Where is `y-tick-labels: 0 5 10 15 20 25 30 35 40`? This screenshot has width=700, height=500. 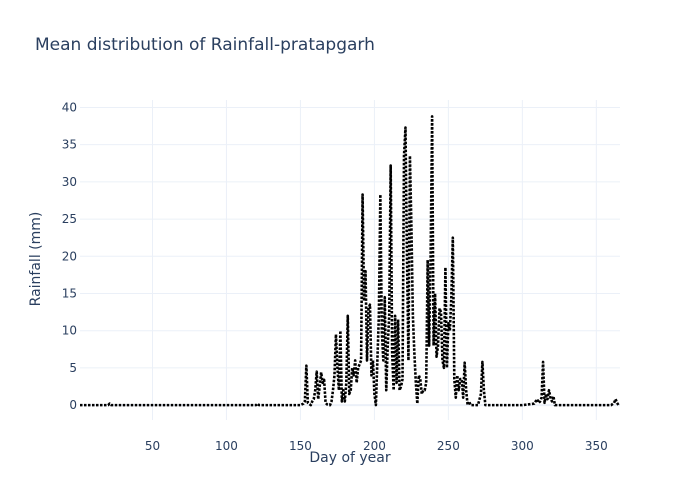 y-tick-labels: 0 5 10 15 20 25 30 35 40 is located at coordinates (69, 256).